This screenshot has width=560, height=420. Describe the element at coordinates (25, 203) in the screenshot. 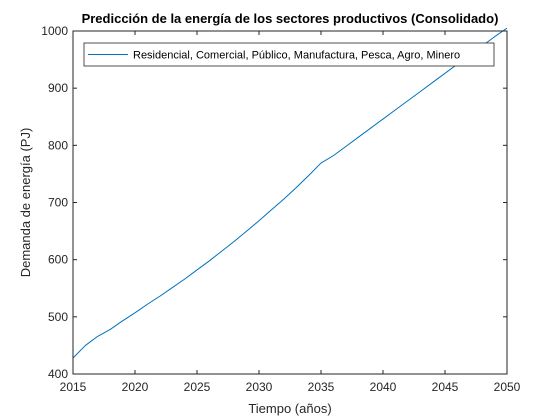

I see `y-axis-label: Demanda de energía (PJ)` at that location.